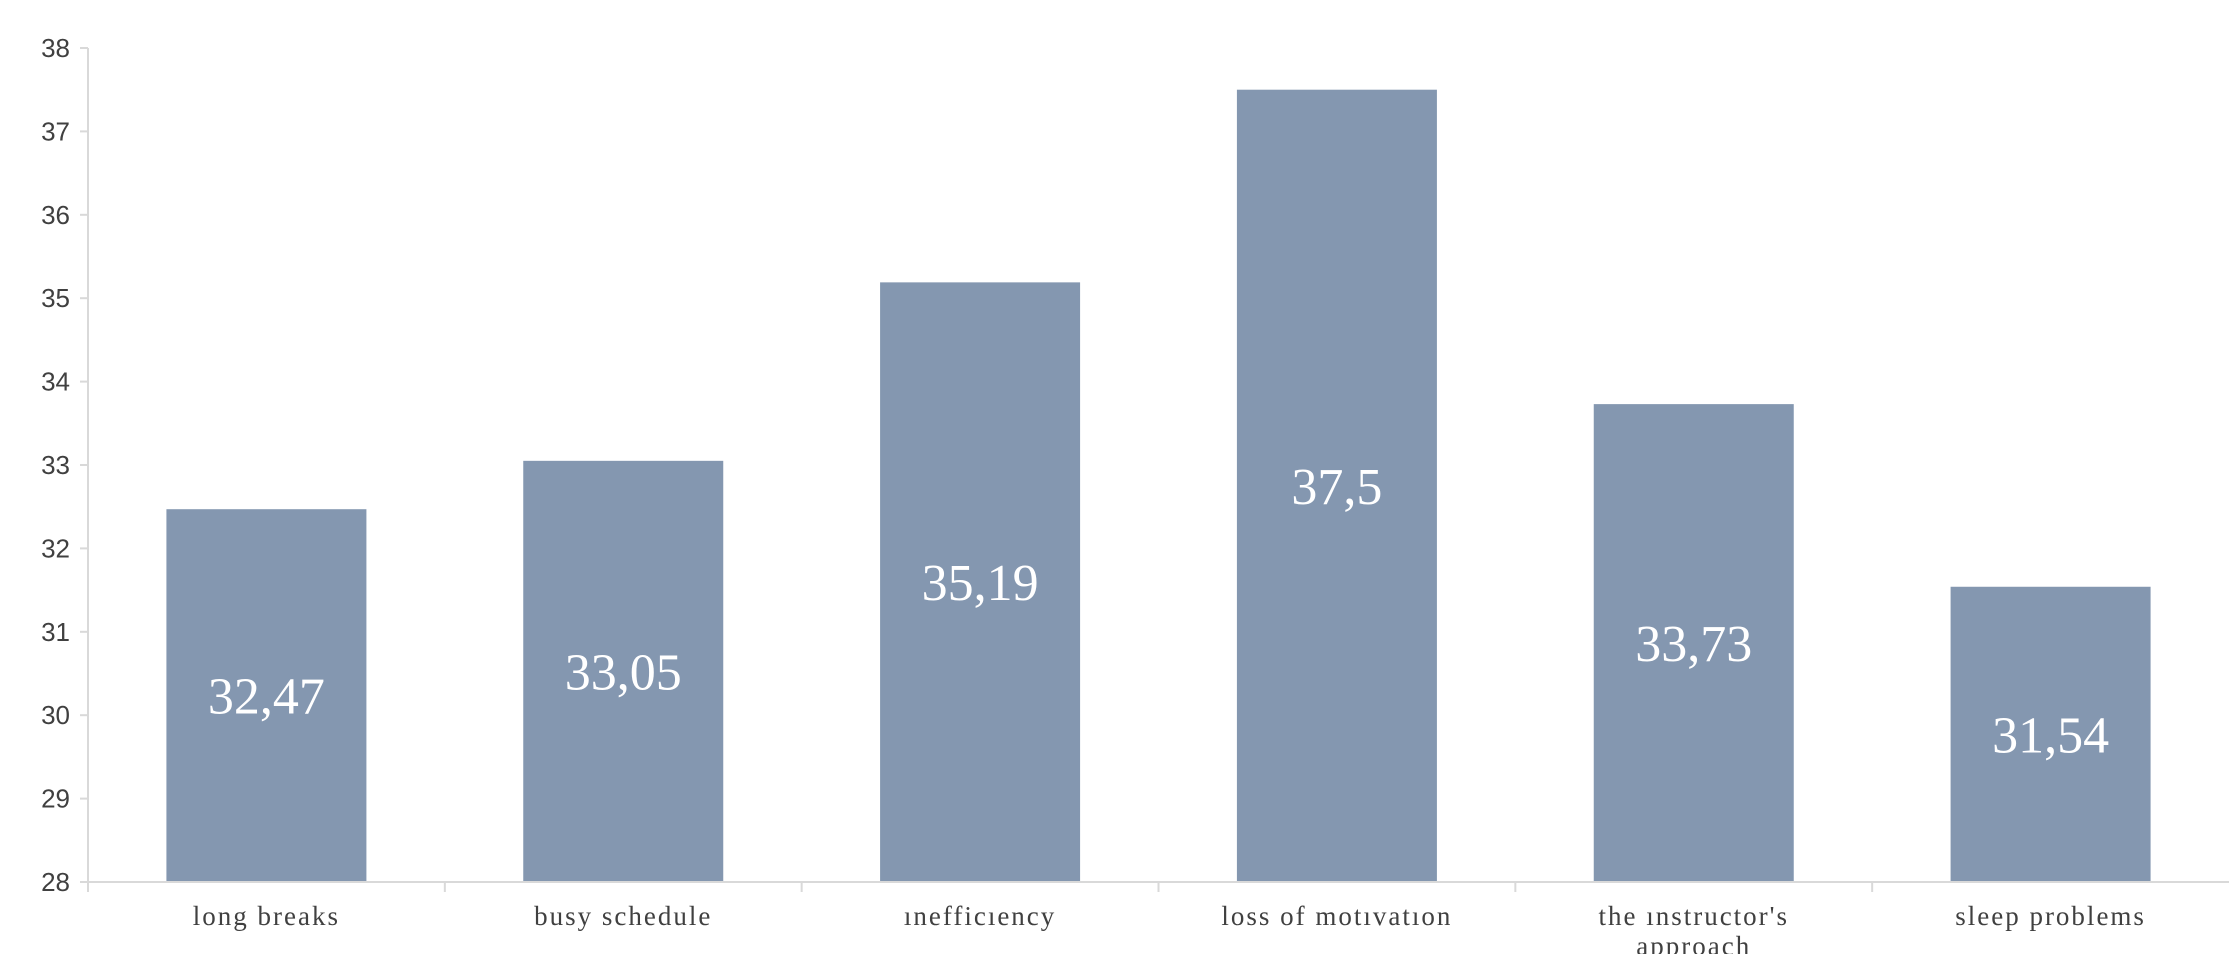 The image size is (2229, 954). I want to click on category-label: loss of motıvatıon, so click(1336, 916).